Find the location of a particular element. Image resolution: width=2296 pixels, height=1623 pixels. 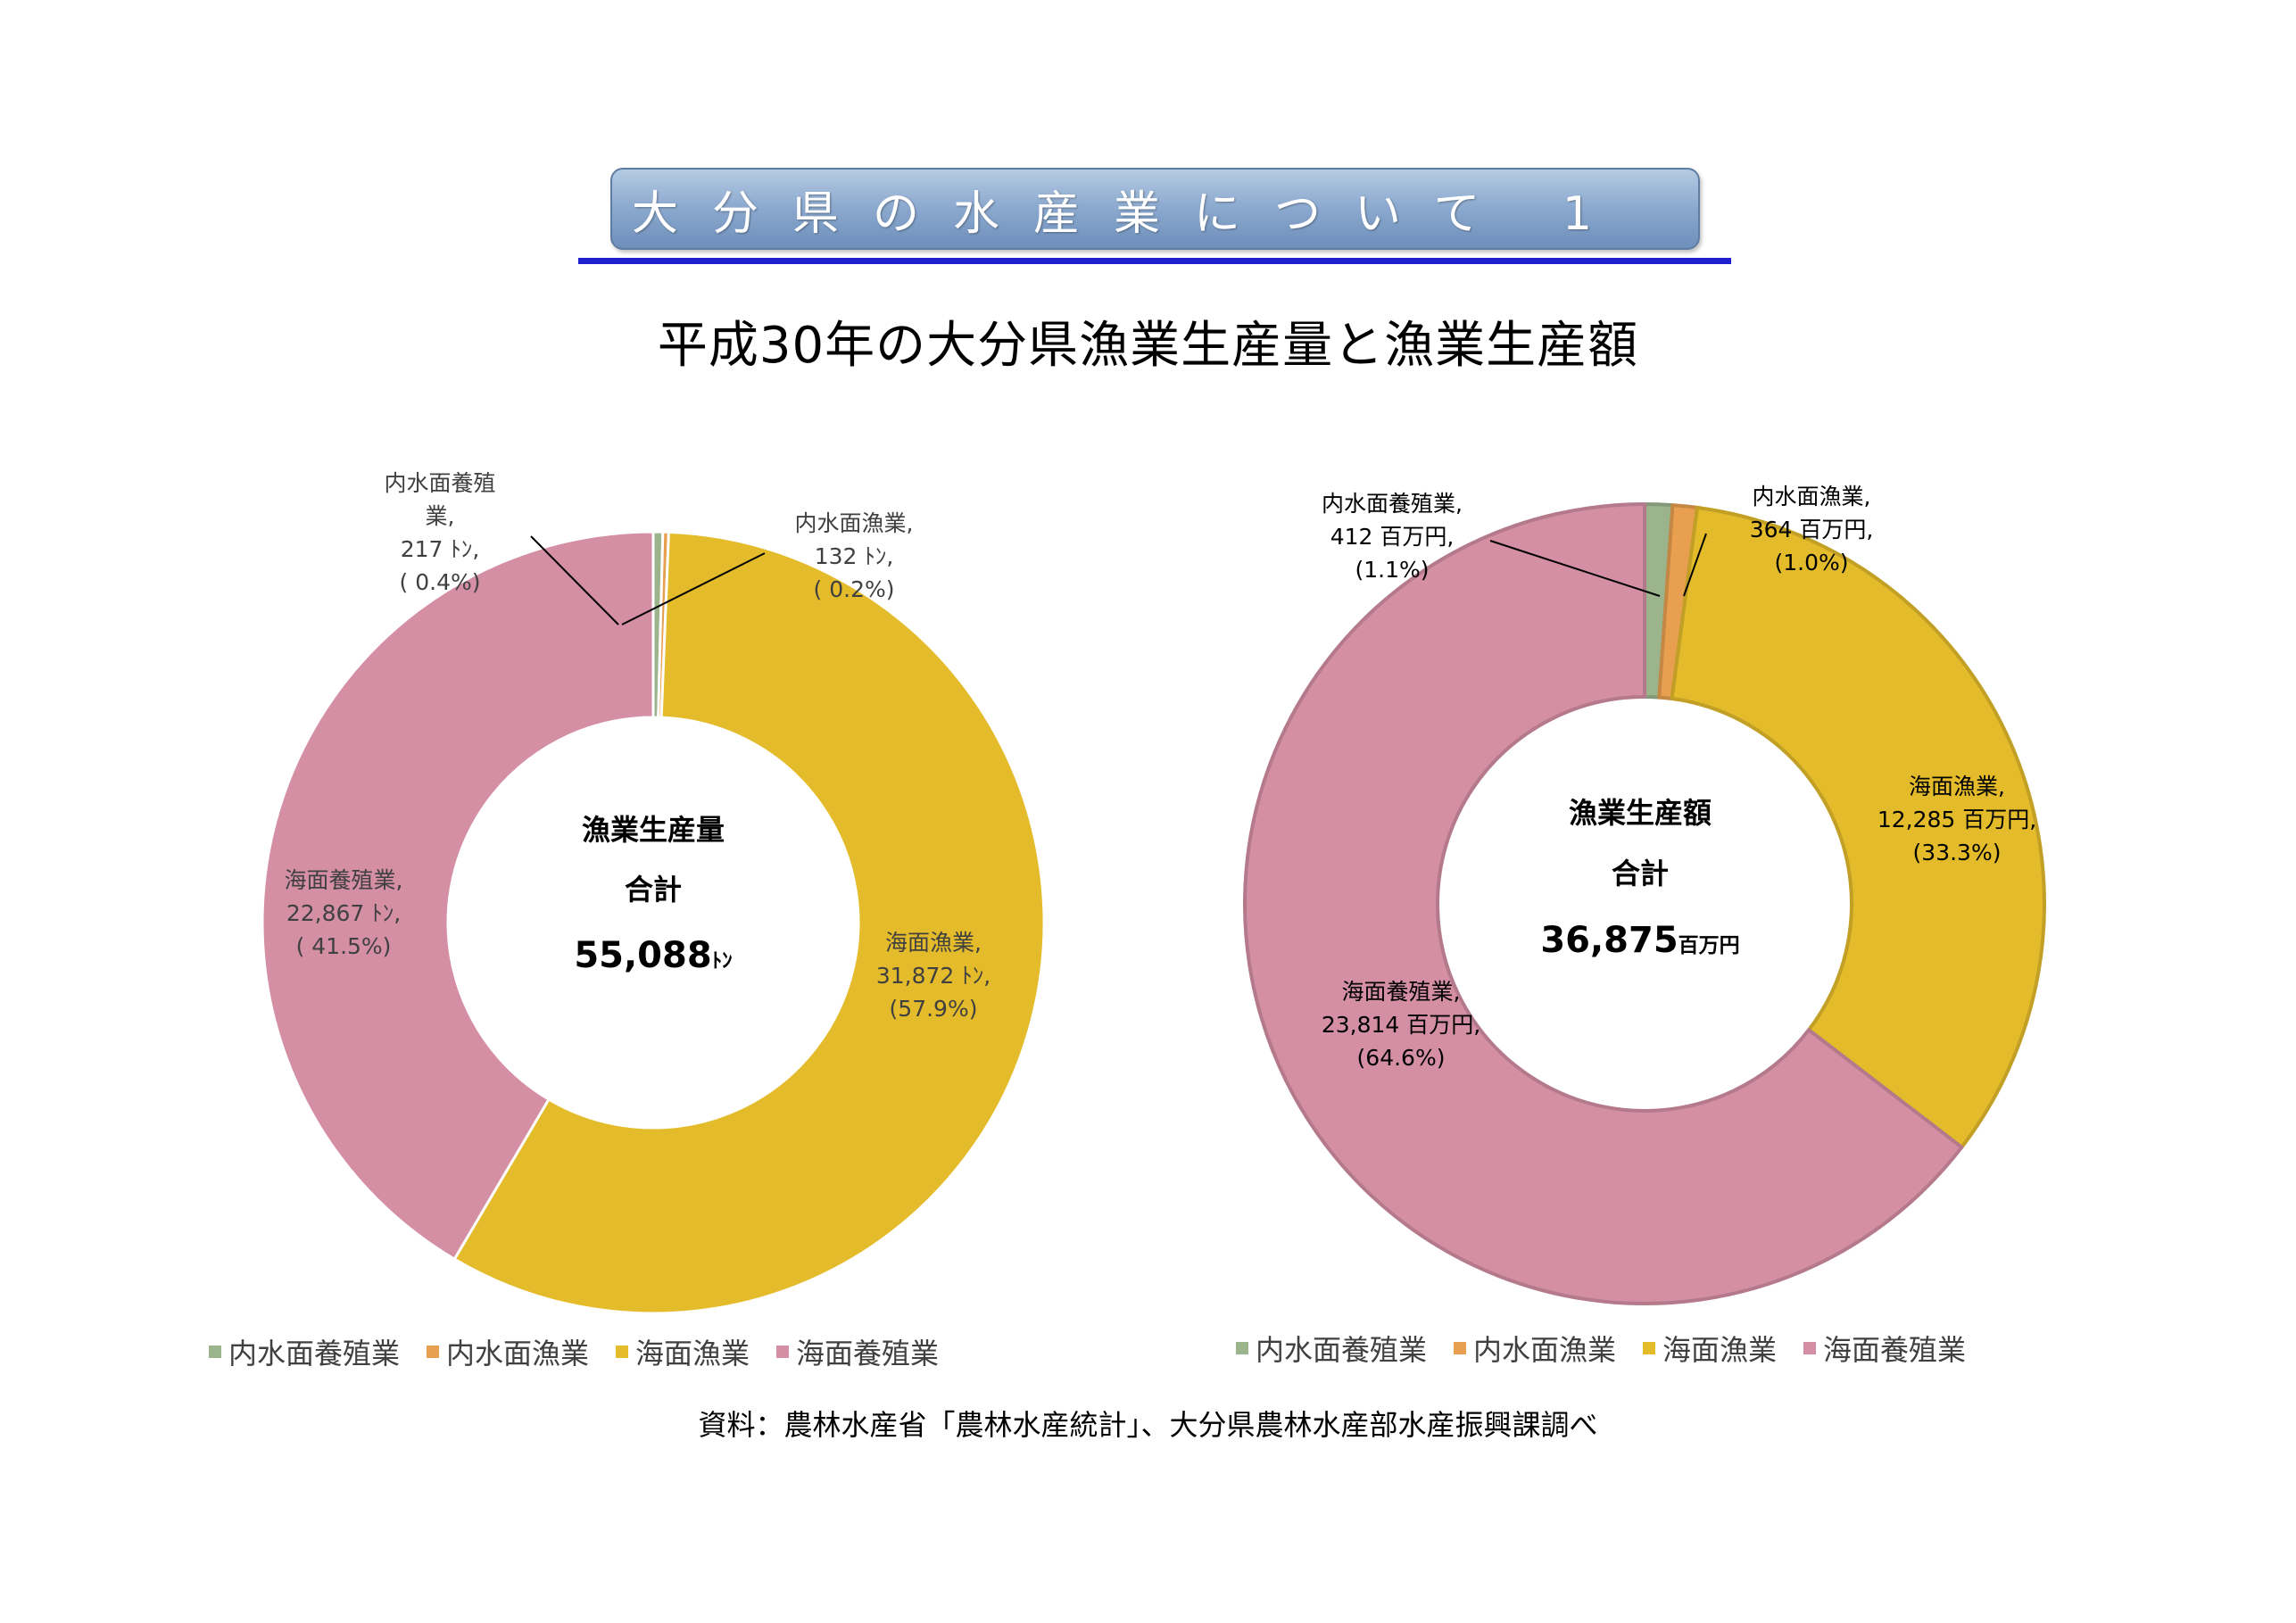

legend-volume: 内水面養殖業 内水面漁業 海面漁業 海面養殖業 is located at coordinates (587, 1351).